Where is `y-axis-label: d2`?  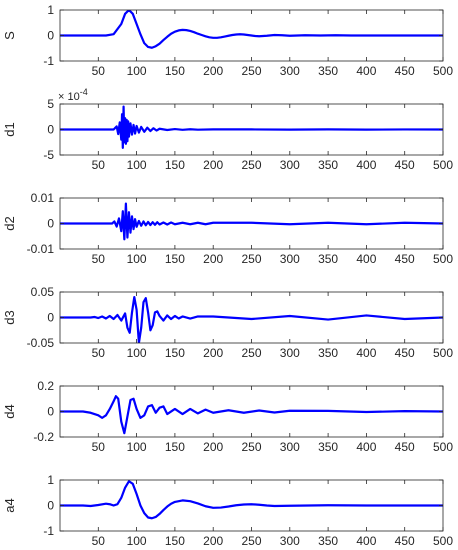 y-axis-label: d2 is located at coordinates (9, 223).